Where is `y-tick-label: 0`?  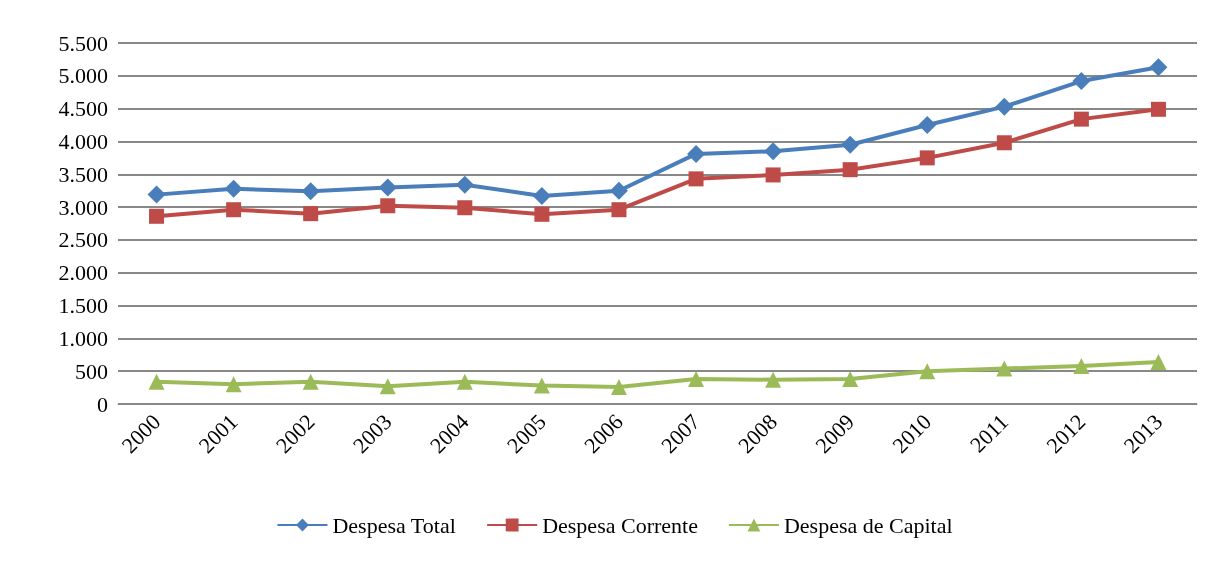
y-tick-label: 0 is located at coordinates (102, 404).